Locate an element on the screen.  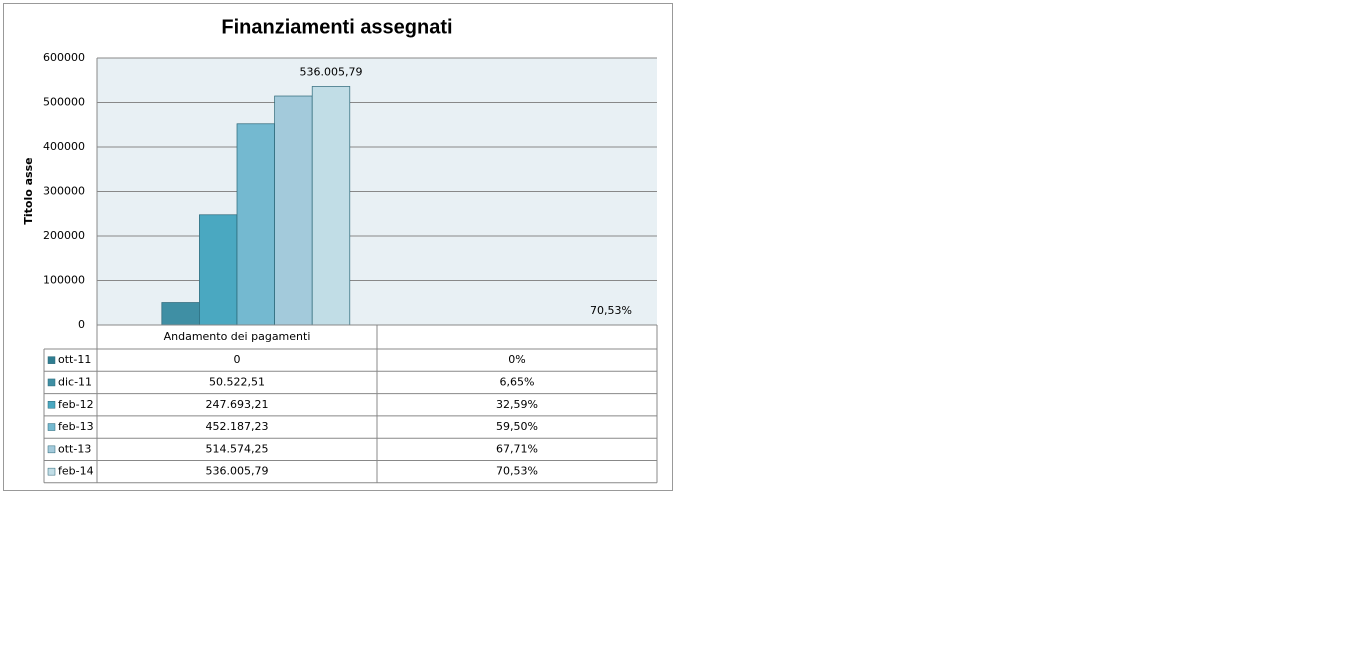
table-header: Andamento dei pagamenti is located at coordinates (237, 336).